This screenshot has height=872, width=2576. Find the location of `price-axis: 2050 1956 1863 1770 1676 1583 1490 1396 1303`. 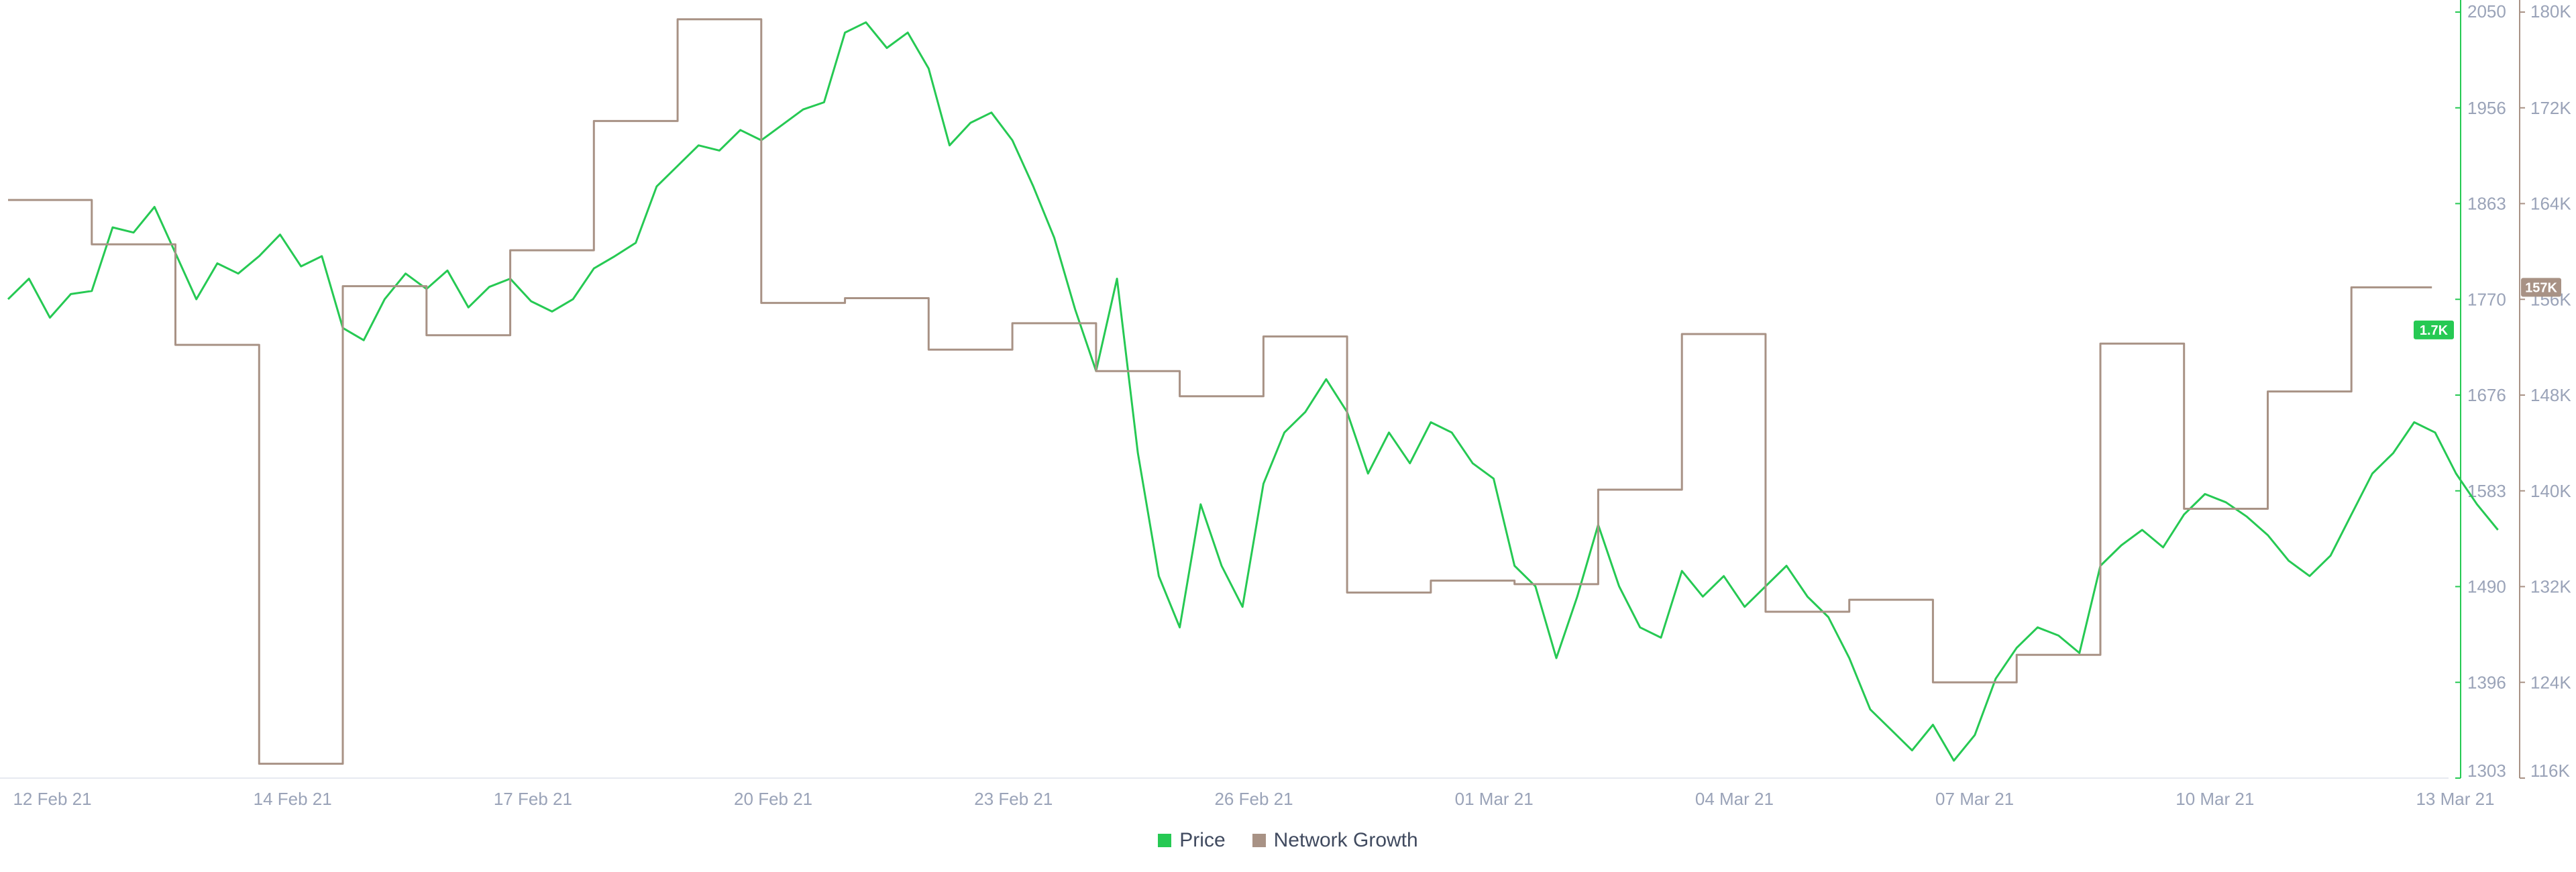

price-axis: 2050 1956 1863 1770 1676 1583 1490 1396 1303 is located at coordinates (2480, 391).